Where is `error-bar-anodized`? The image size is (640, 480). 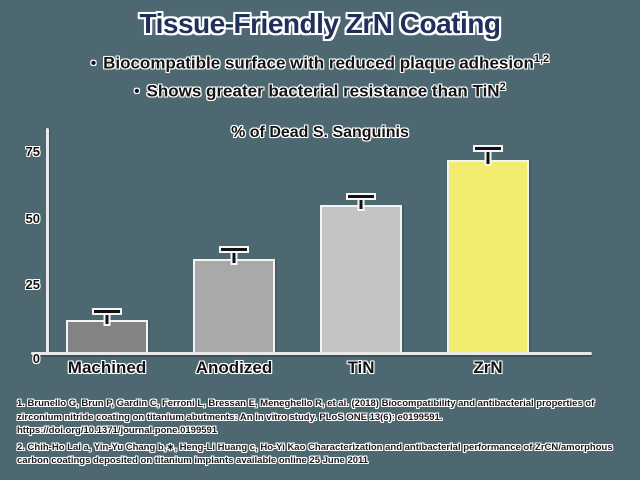
error-bar-anodized is located at coordinates (234, 255).